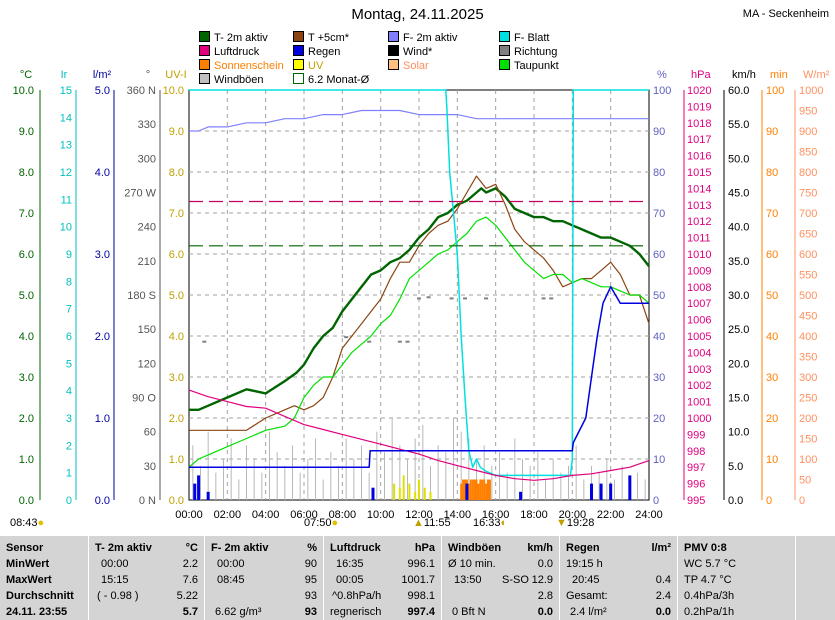 This screenshot has width=835, height=620. What do you see at coordinates (418, 52) in the screenshot?
I see `legend-label: Wind*` at bounding box center [418, 52].